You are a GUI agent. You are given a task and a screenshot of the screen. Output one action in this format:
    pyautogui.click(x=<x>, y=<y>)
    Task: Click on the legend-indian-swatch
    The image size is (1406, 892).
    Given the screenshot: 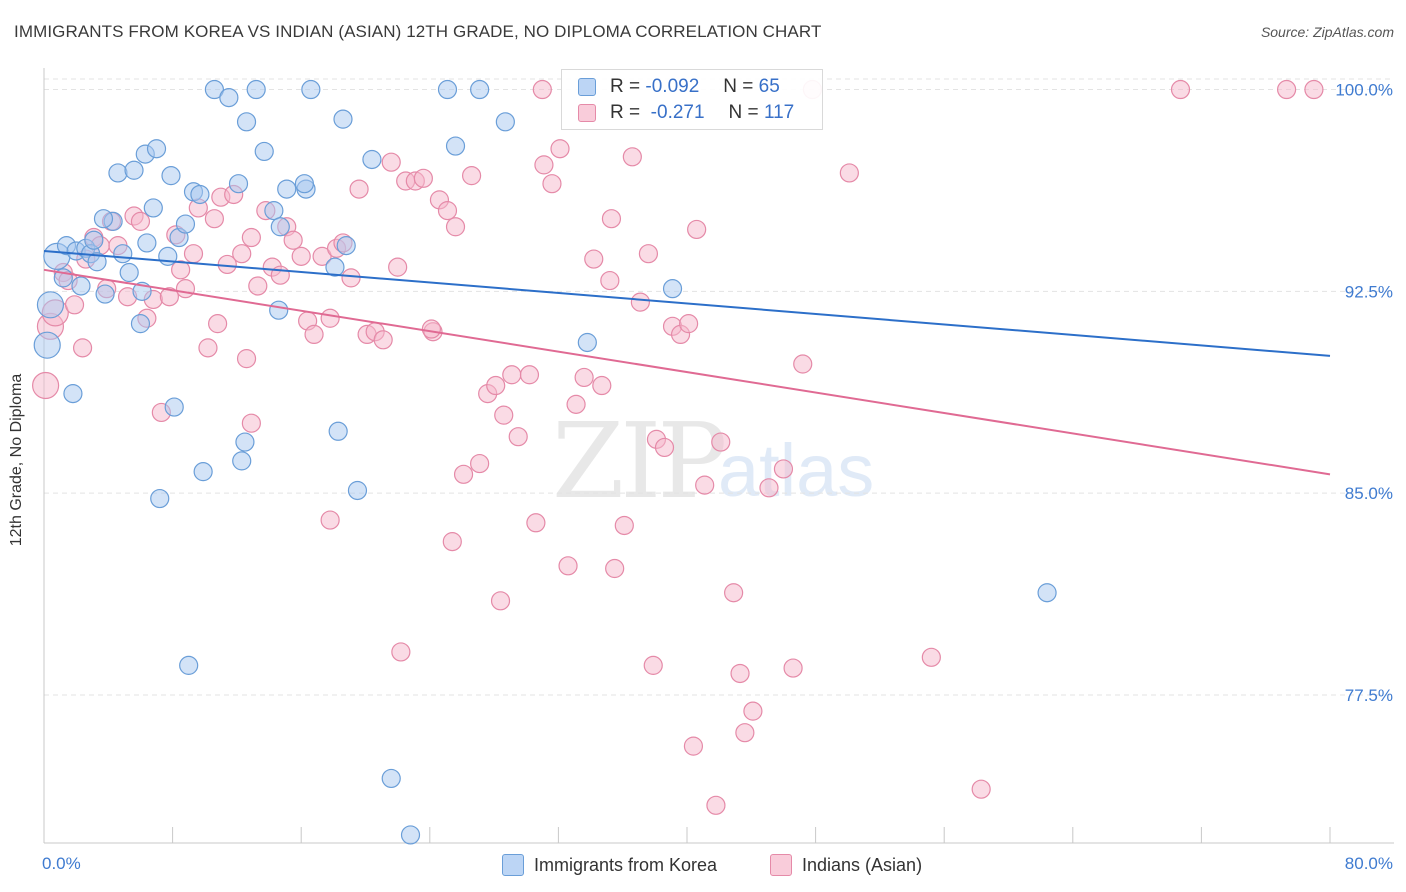 What is the action you would take?
    pyautogui.click(x=781, y=865)
    